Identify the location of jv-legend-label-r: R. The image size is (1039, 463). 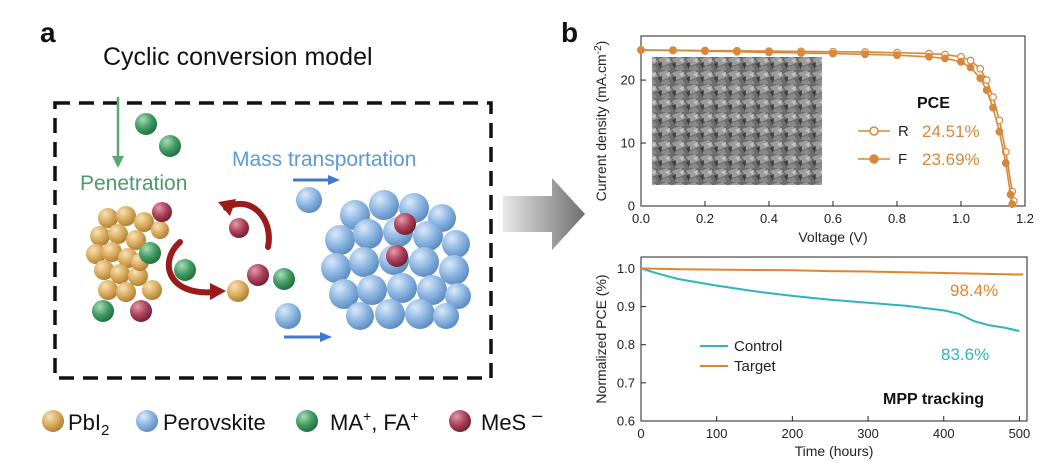
(903, 131).